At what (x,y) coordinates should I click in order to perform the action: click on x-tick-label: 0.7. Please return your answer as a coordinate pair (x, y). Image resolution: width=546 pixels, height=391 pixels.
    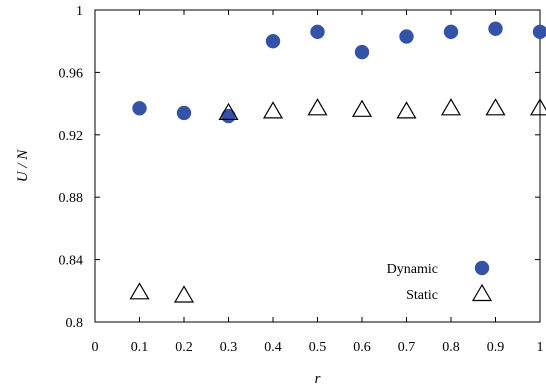
    Looking at the image, I should click on (407, 347).